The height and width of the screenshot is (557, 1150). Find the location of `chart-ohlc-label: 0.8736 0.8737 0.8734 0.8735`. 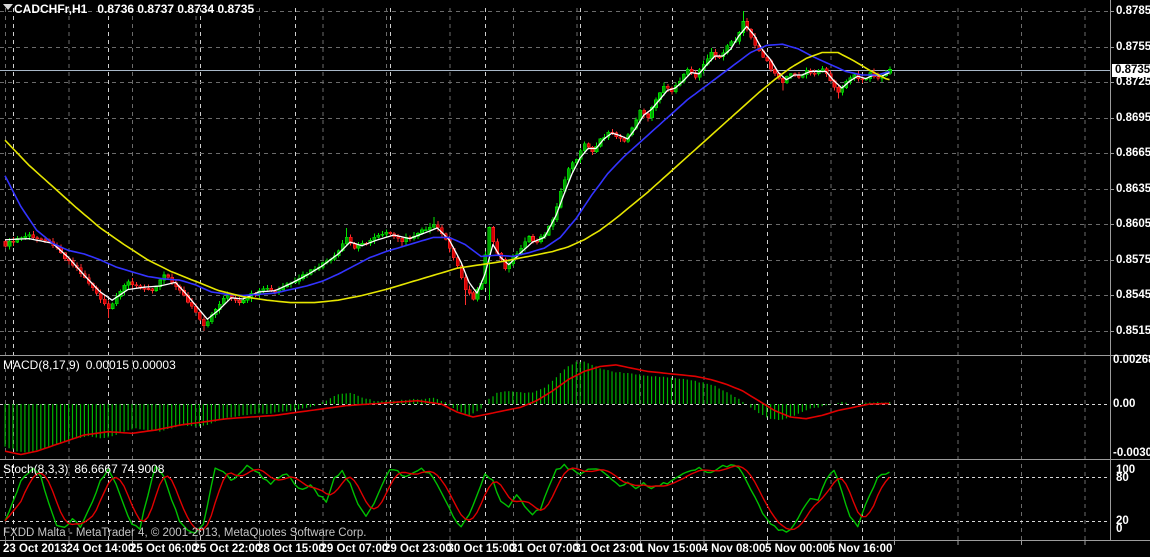

chart-ohlc-label: 0.8736 0.8737 0.8734 0.8735 is located at coordinates (176, 9).